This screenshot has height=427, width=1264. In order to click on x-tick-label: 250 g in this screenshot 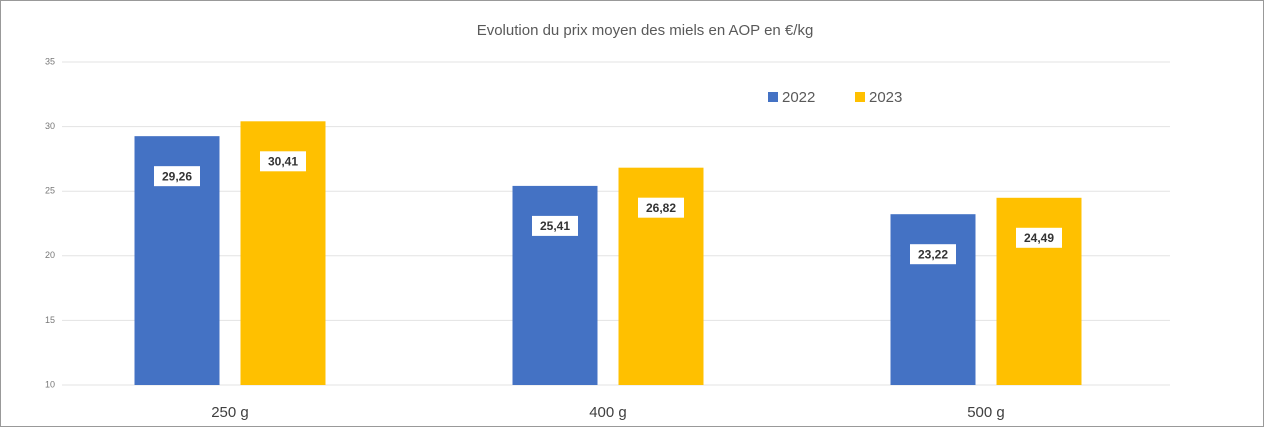, I will do `click(230, 412)`.